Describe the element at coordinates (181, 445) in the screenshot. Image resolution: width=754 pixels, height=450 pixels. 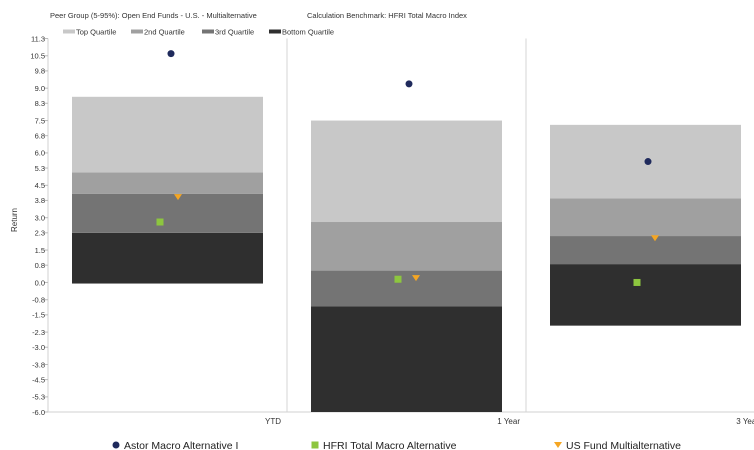
I see `series-legend-label: Astor Macro Alternative I` at that location.